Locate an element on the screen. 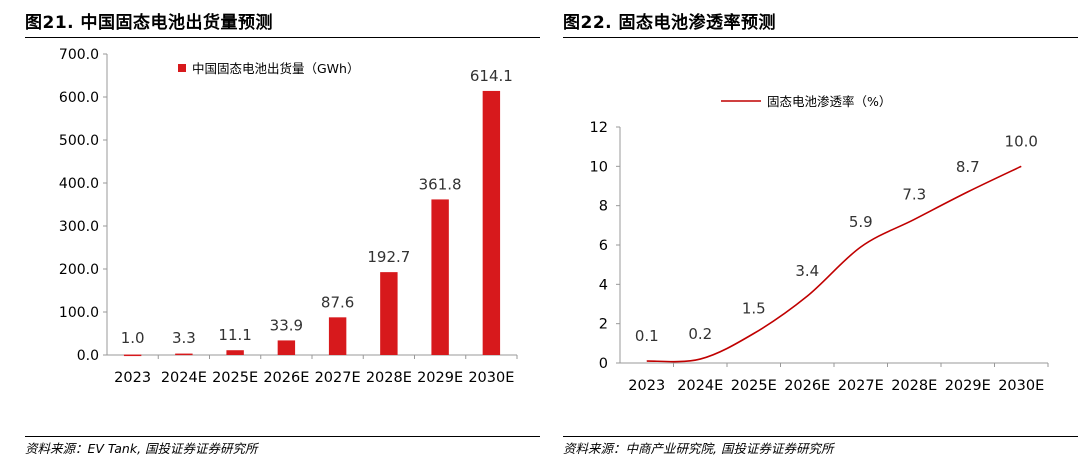 Image resolution: width=1080 pixels, height=464 pixels. data-label: 0.1 is located at coordinates (647, 336).